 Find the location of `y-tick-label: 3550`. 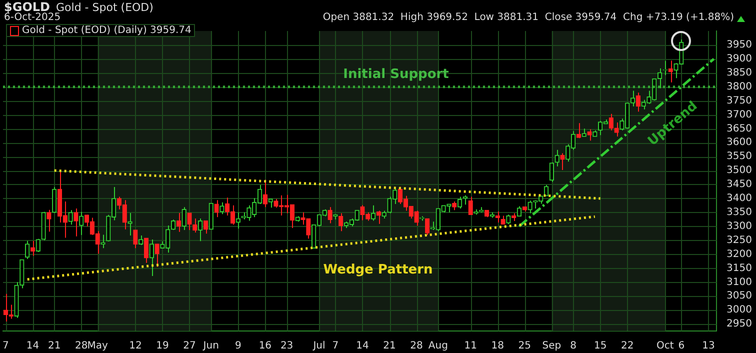

y-tick-label: 3550 is located at coordinates (739, 156).